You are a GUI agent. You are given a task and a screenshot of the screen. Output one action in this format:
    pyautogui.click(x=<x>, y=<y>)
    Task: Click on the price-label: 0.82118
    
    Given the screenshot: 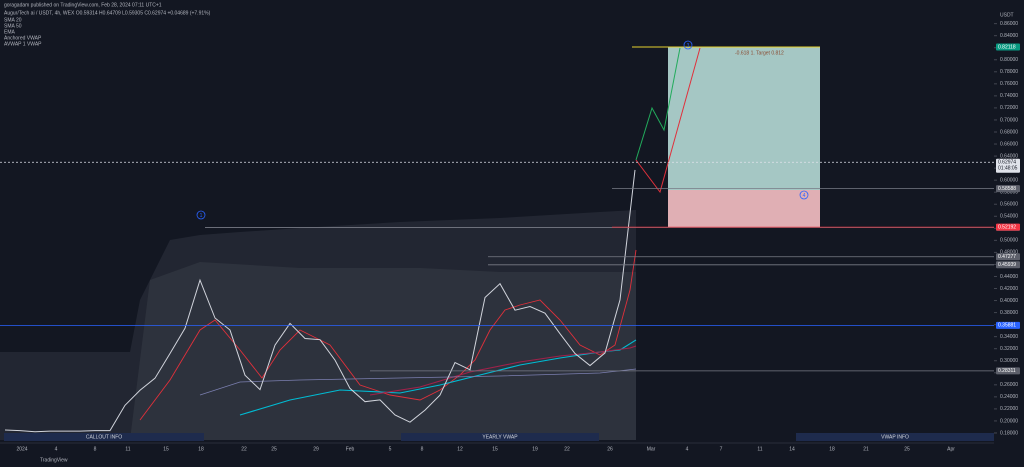 What is the action you would take?
    pyautogui.click(x=1007, y=47)
    